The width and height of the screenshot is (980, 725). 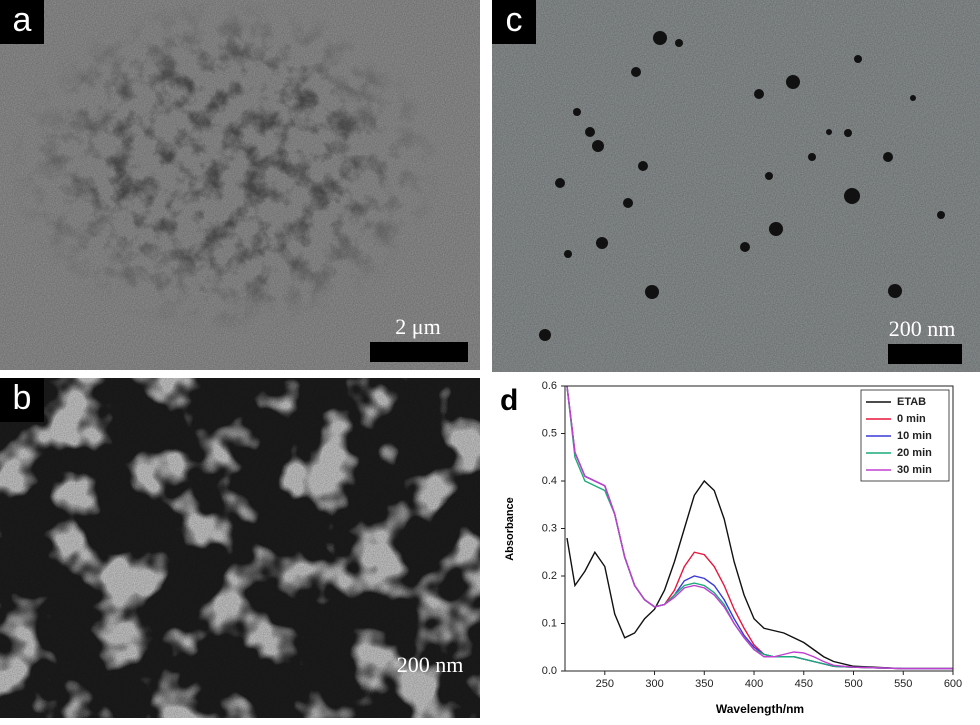 What do you see at coordinates (759, 574) in the screenshot?
I see `series-line` at bounding box center [759, 574].